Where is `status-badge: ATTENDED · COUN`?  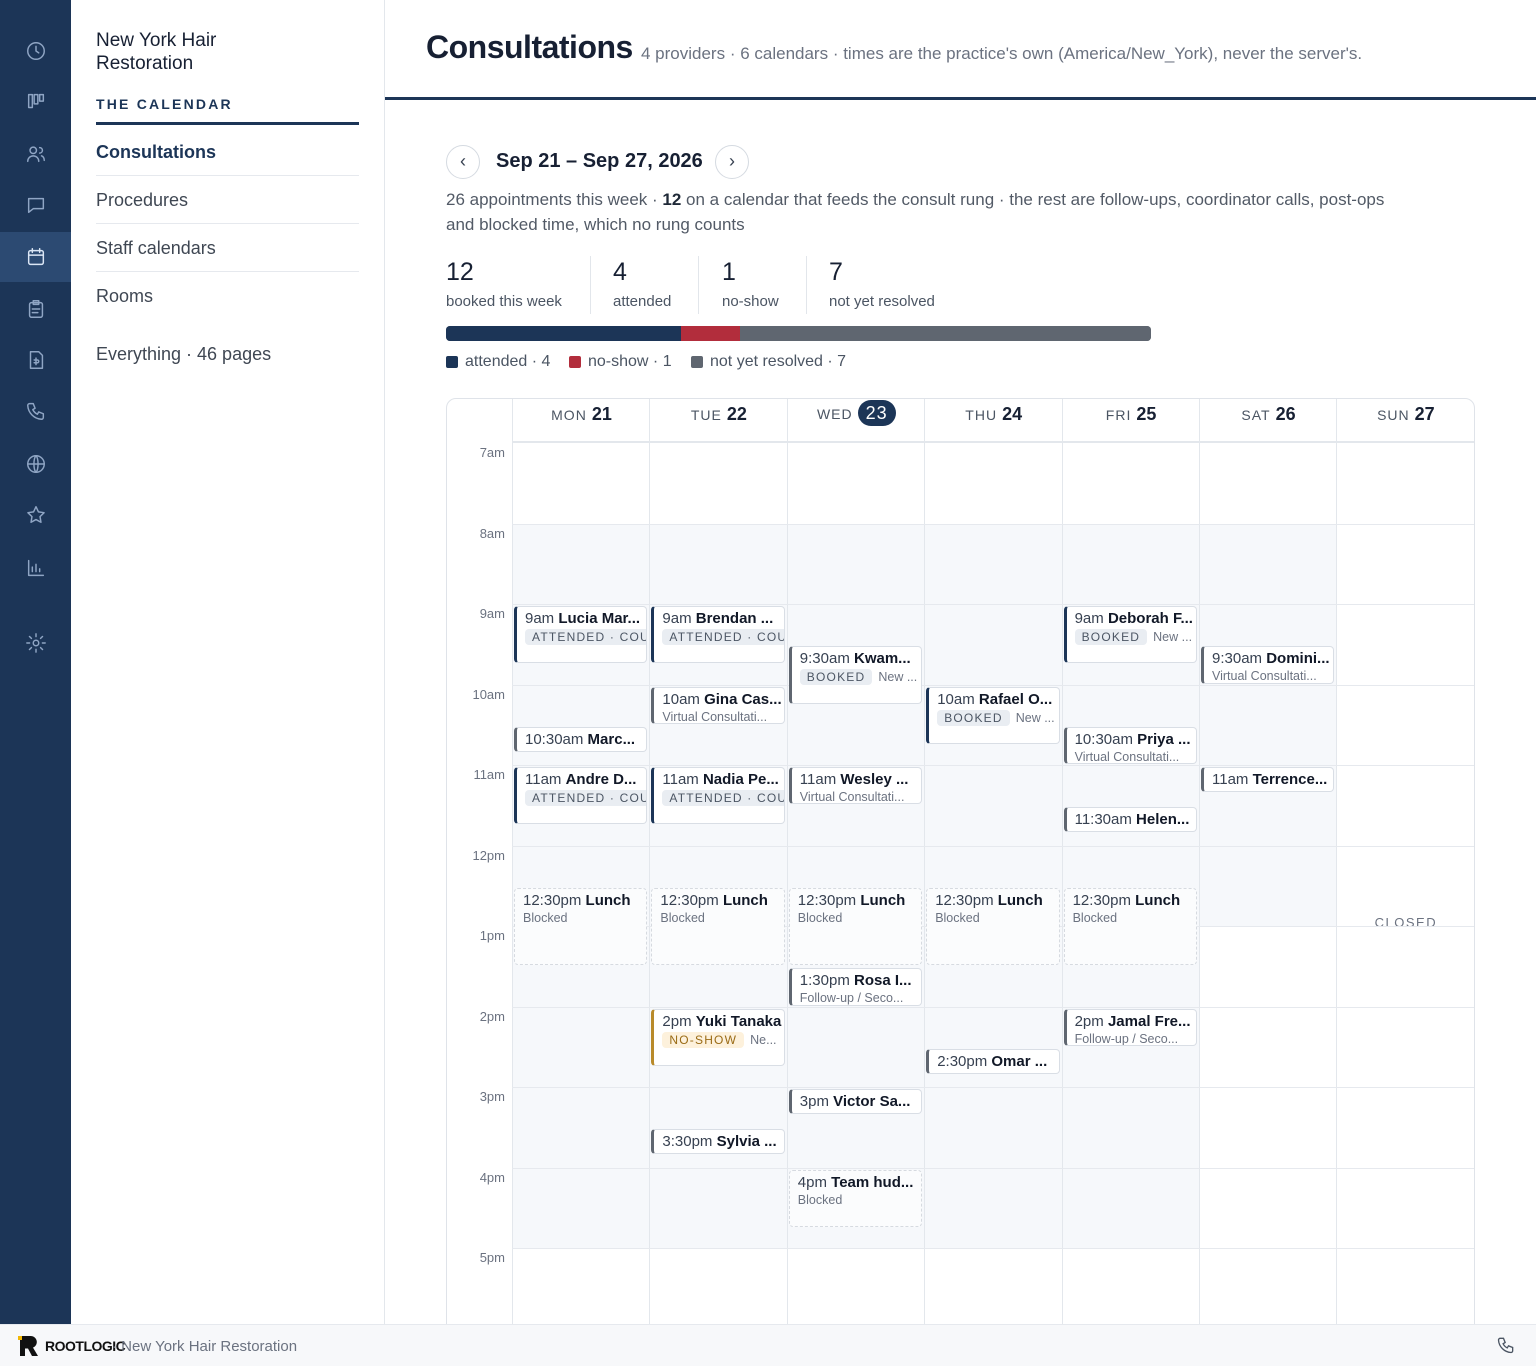 status-badge: ATTENDED · COUN is located at coordinates (723, 798).